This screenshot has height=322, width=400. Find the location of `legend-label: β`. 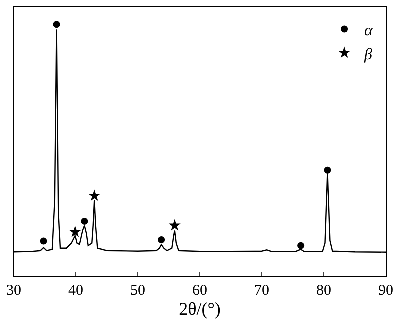

legend-label: β is located at coordinates (368, 55).